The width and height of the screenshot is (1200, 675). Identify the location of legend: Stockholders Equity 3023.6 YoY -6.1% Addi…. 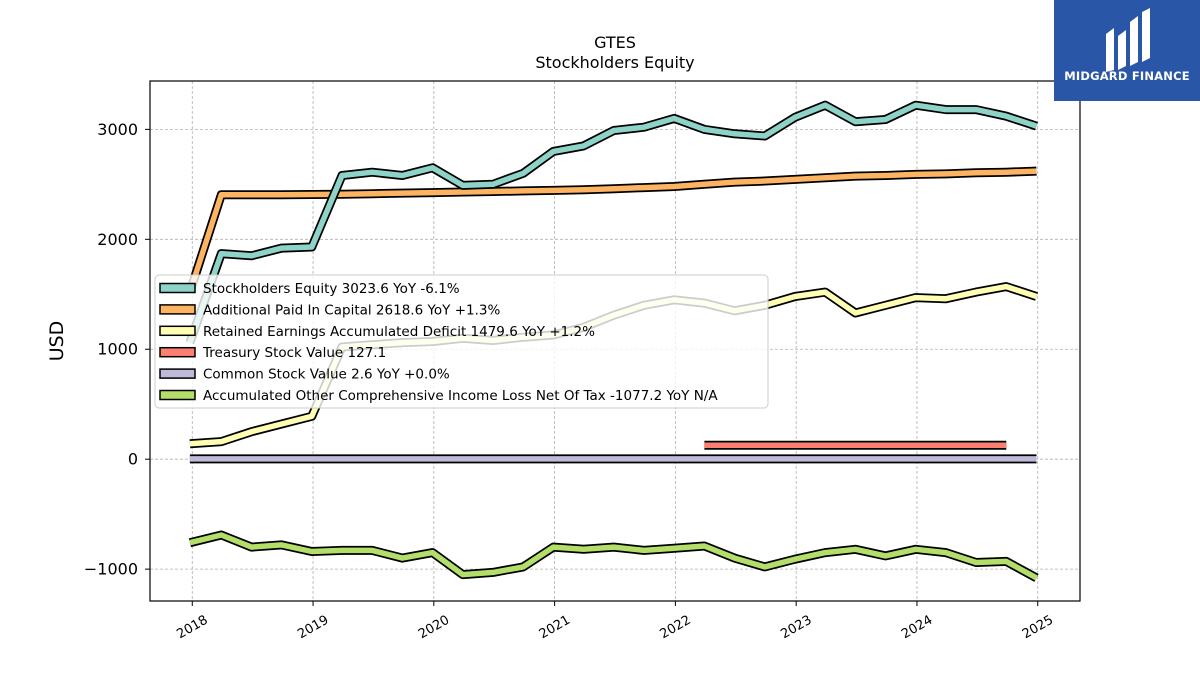
(461, 341).